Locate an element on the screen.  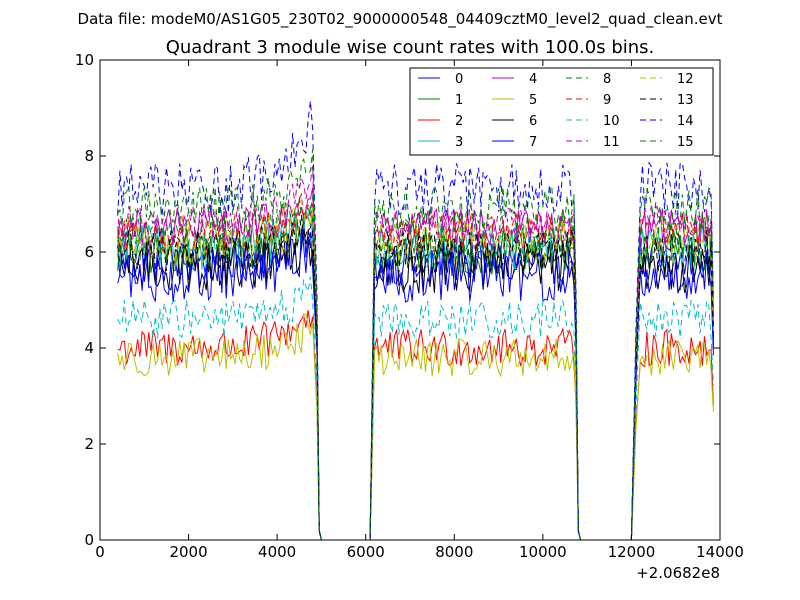
legend-label-13: 13 is located at coordinates (685, 100).